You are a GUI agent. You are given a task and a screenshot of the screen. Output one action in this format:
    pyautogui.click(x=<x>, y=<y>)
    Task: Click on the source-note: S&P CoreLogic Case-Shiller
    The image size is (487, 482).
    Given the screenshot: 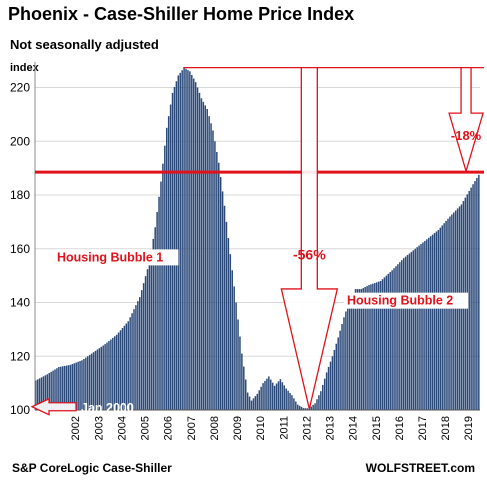 What is the action you would take?
    pyautogui.click(x=92, y=468)
    